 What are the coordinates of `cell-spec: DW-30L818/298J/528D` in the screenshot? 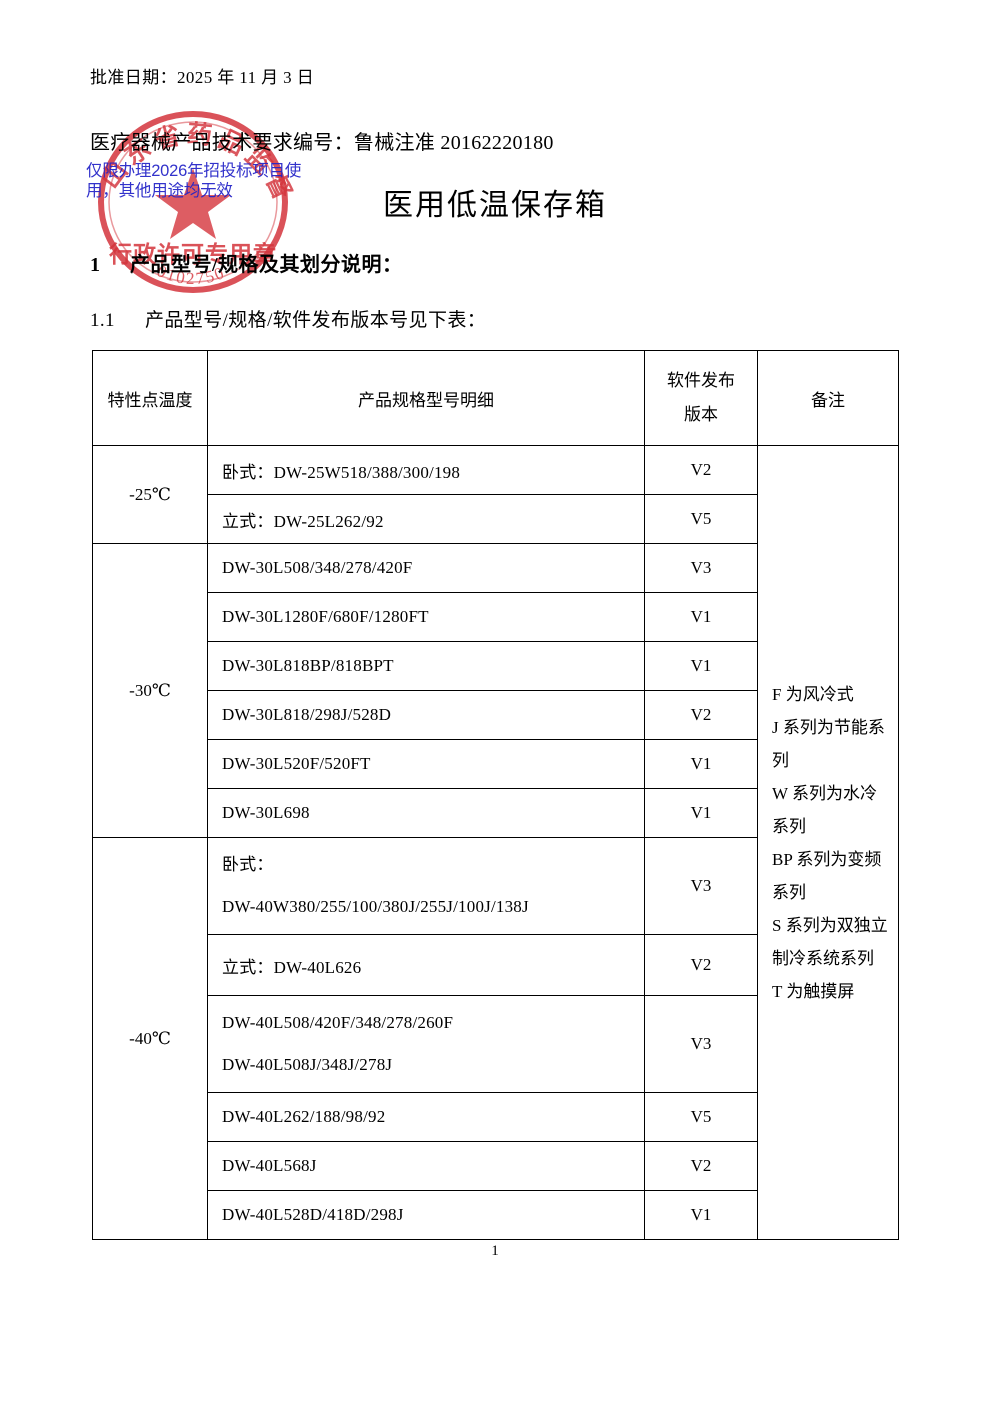 It's located at (426, 715).